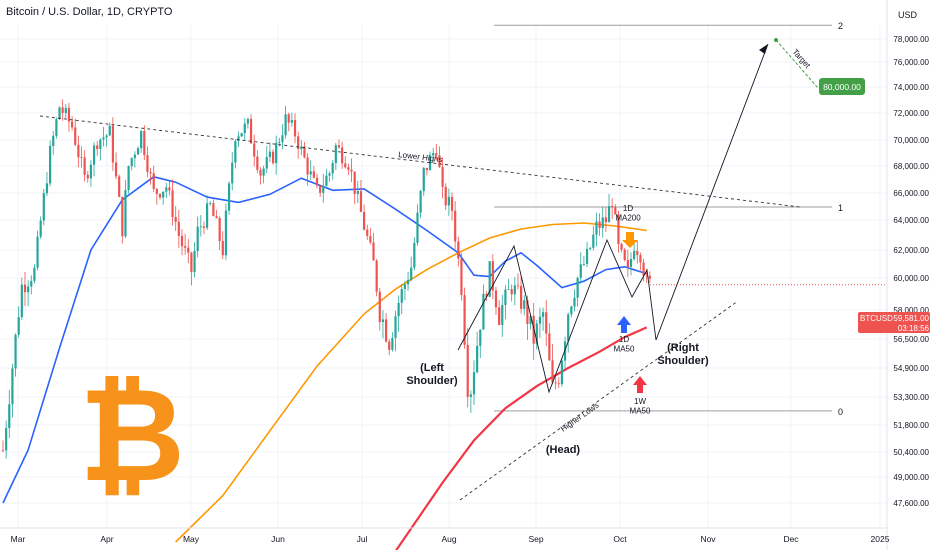  Describe the element at coordinates (18, 539) in the screenshot. I see `time-tick-label: Mar` at that location.